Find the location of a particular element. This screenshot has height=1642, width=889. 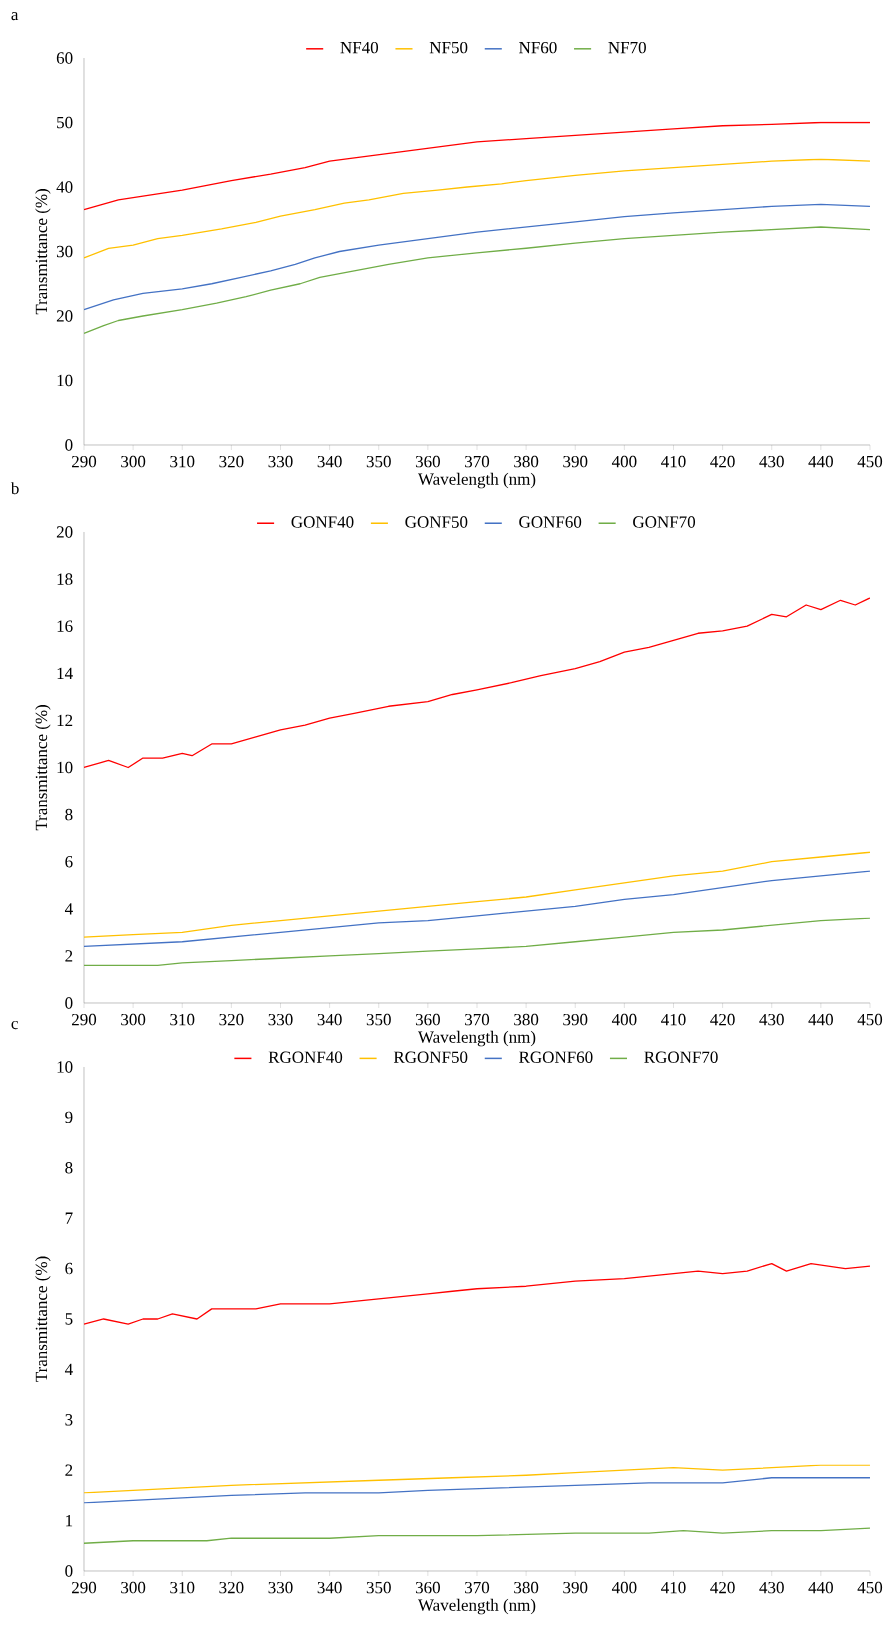

y-tick-label: 30 is located at coordinates (64, 251).